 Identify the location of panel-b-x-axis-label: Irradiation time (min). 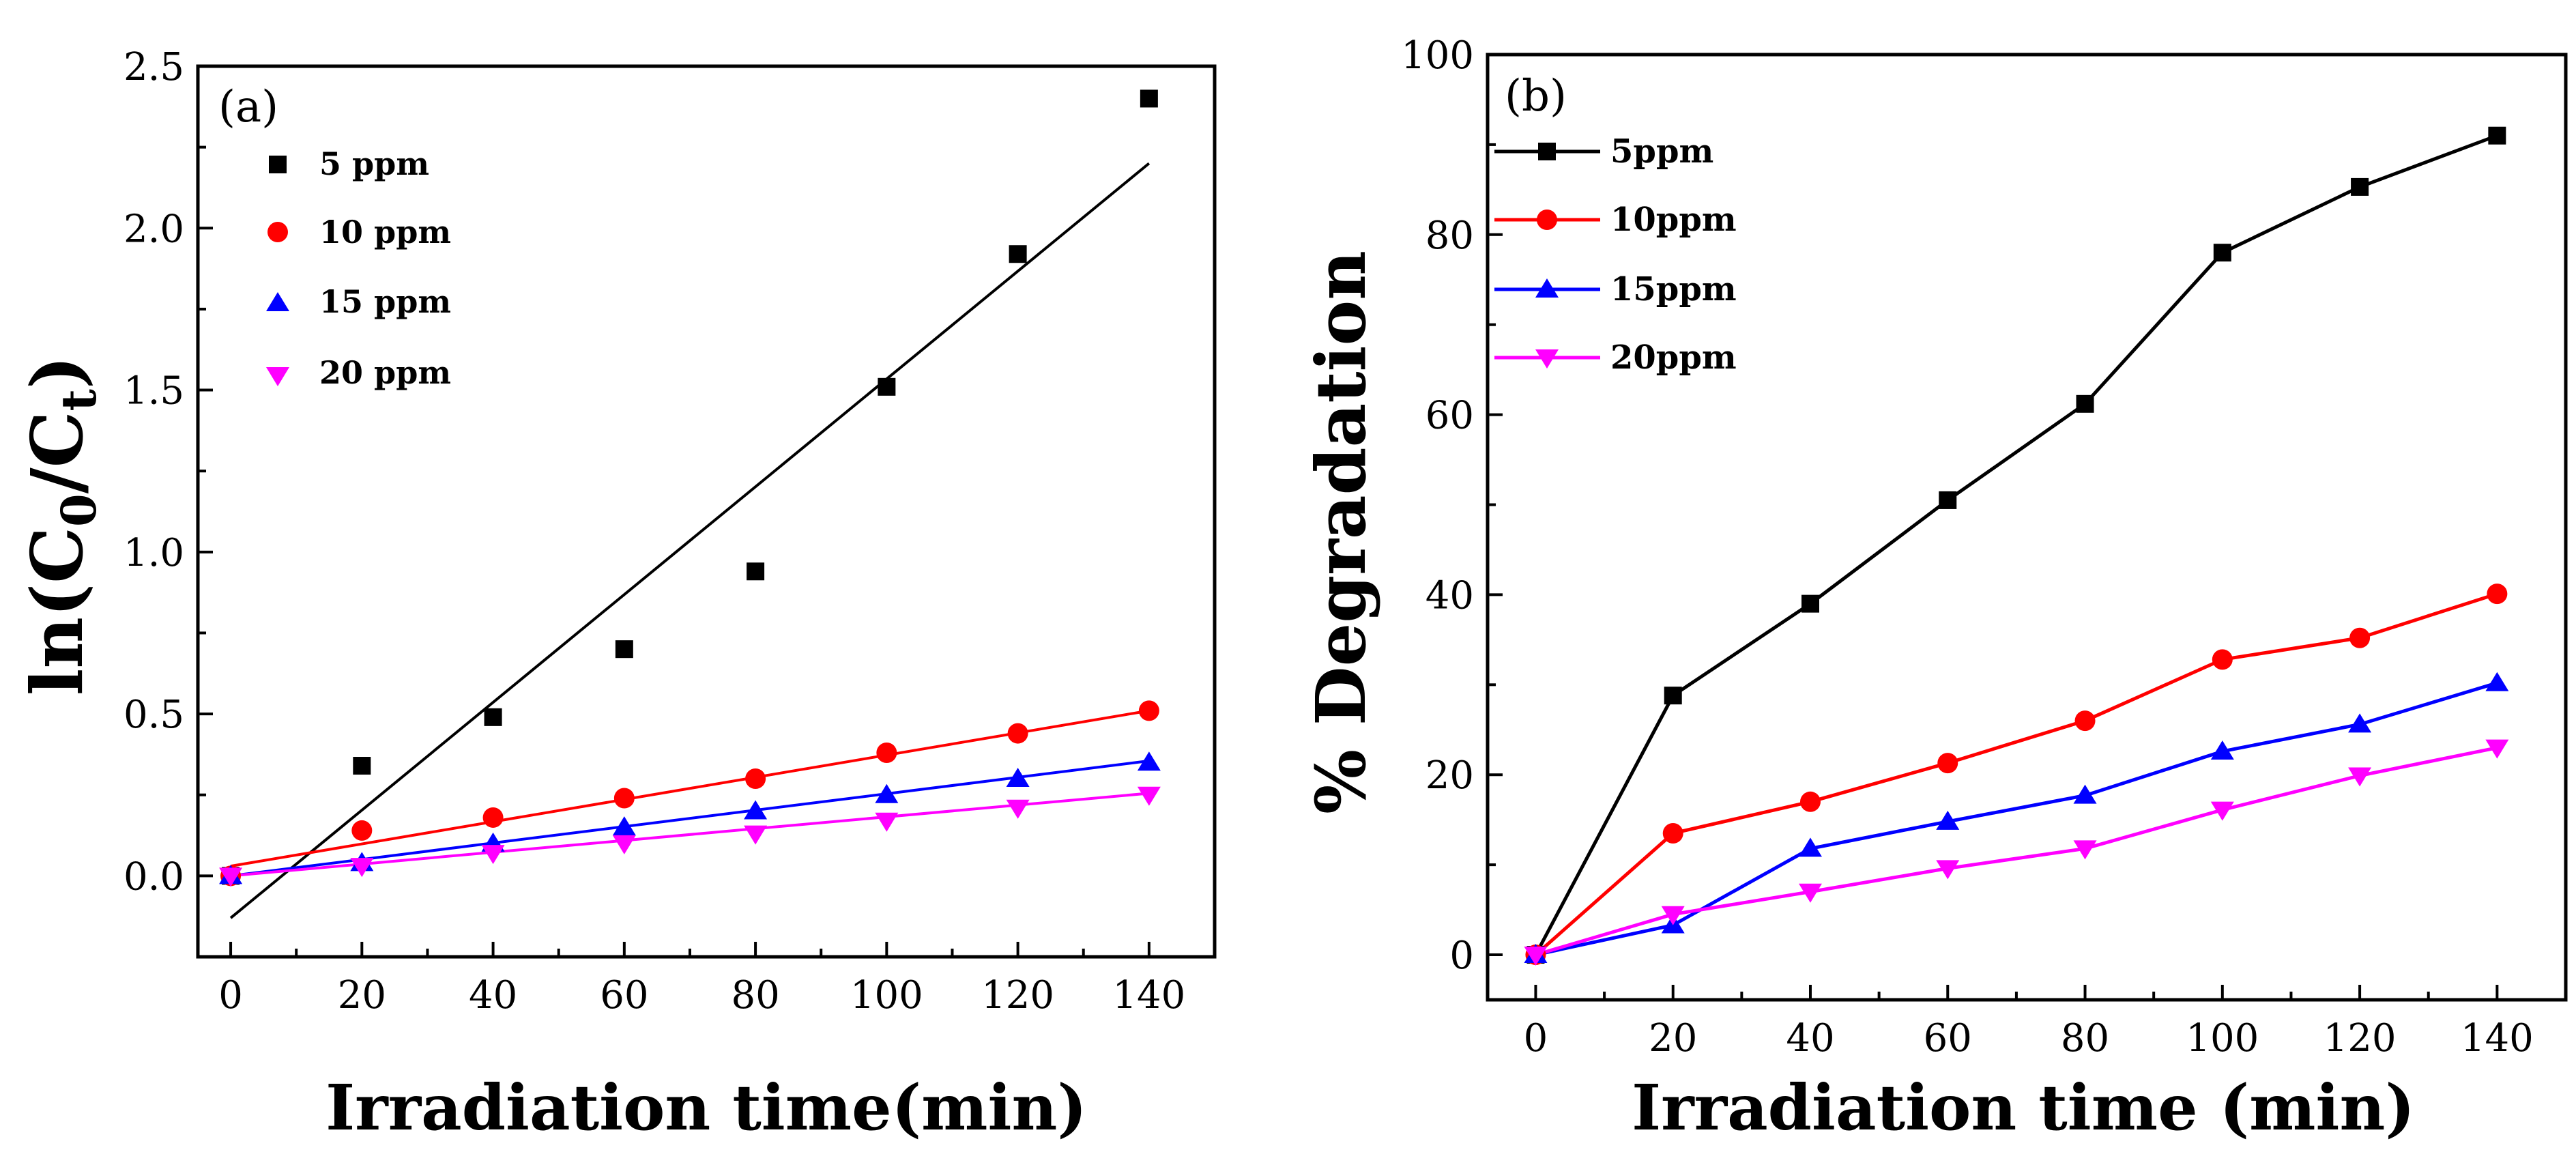
(2023, 1107).